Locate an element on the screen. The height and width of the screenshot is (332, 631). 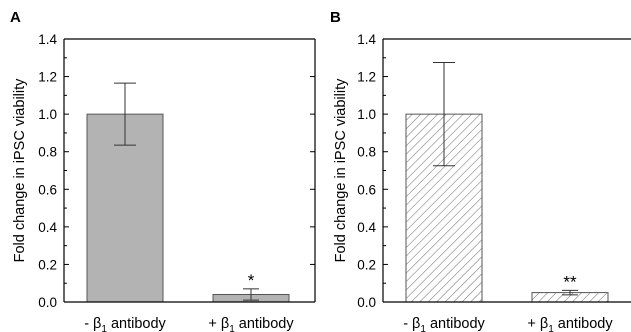
panel-letter: B is located at coordinates (335, 17).